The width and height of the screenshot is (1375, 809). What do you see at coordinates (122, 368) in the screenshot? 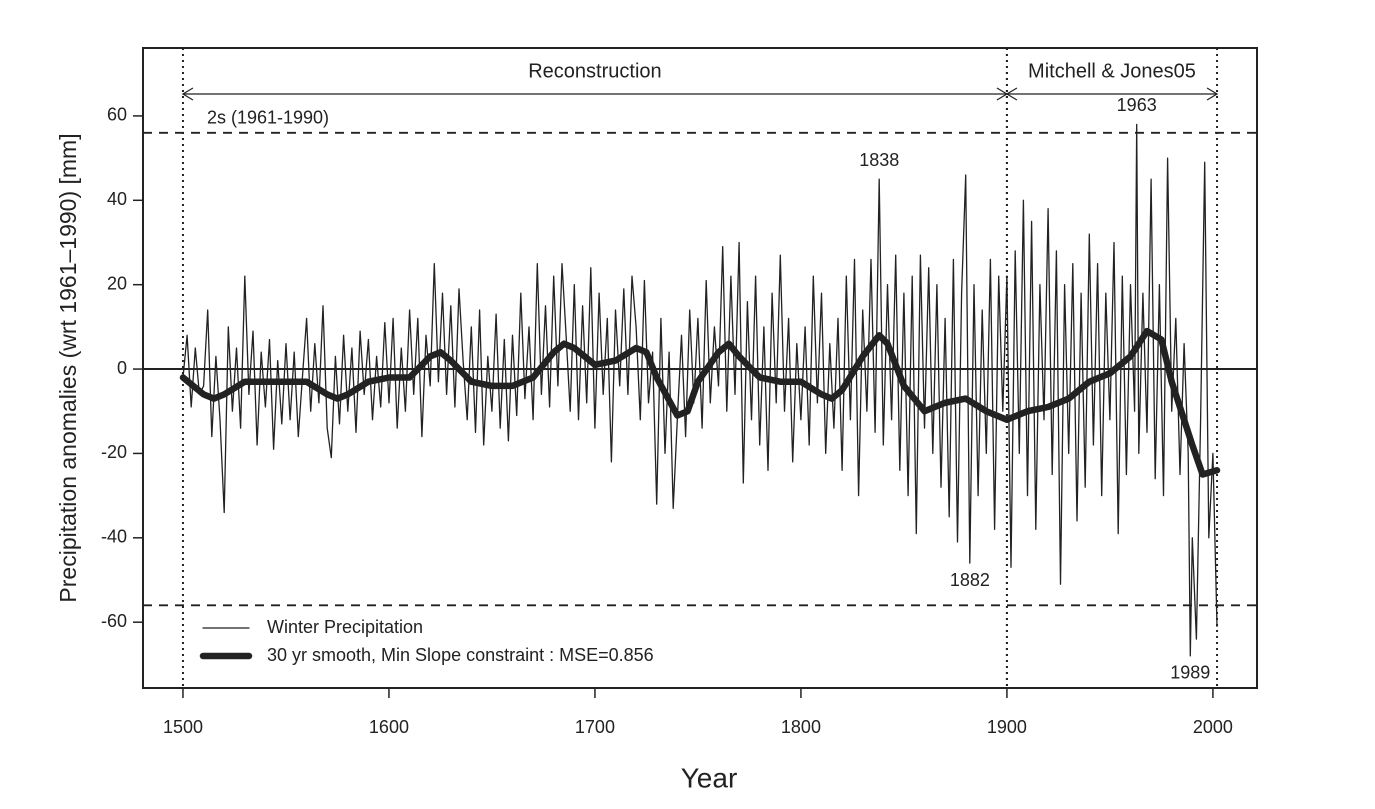
I see `y-tick-label: 0` at bounding box center [122, 368].